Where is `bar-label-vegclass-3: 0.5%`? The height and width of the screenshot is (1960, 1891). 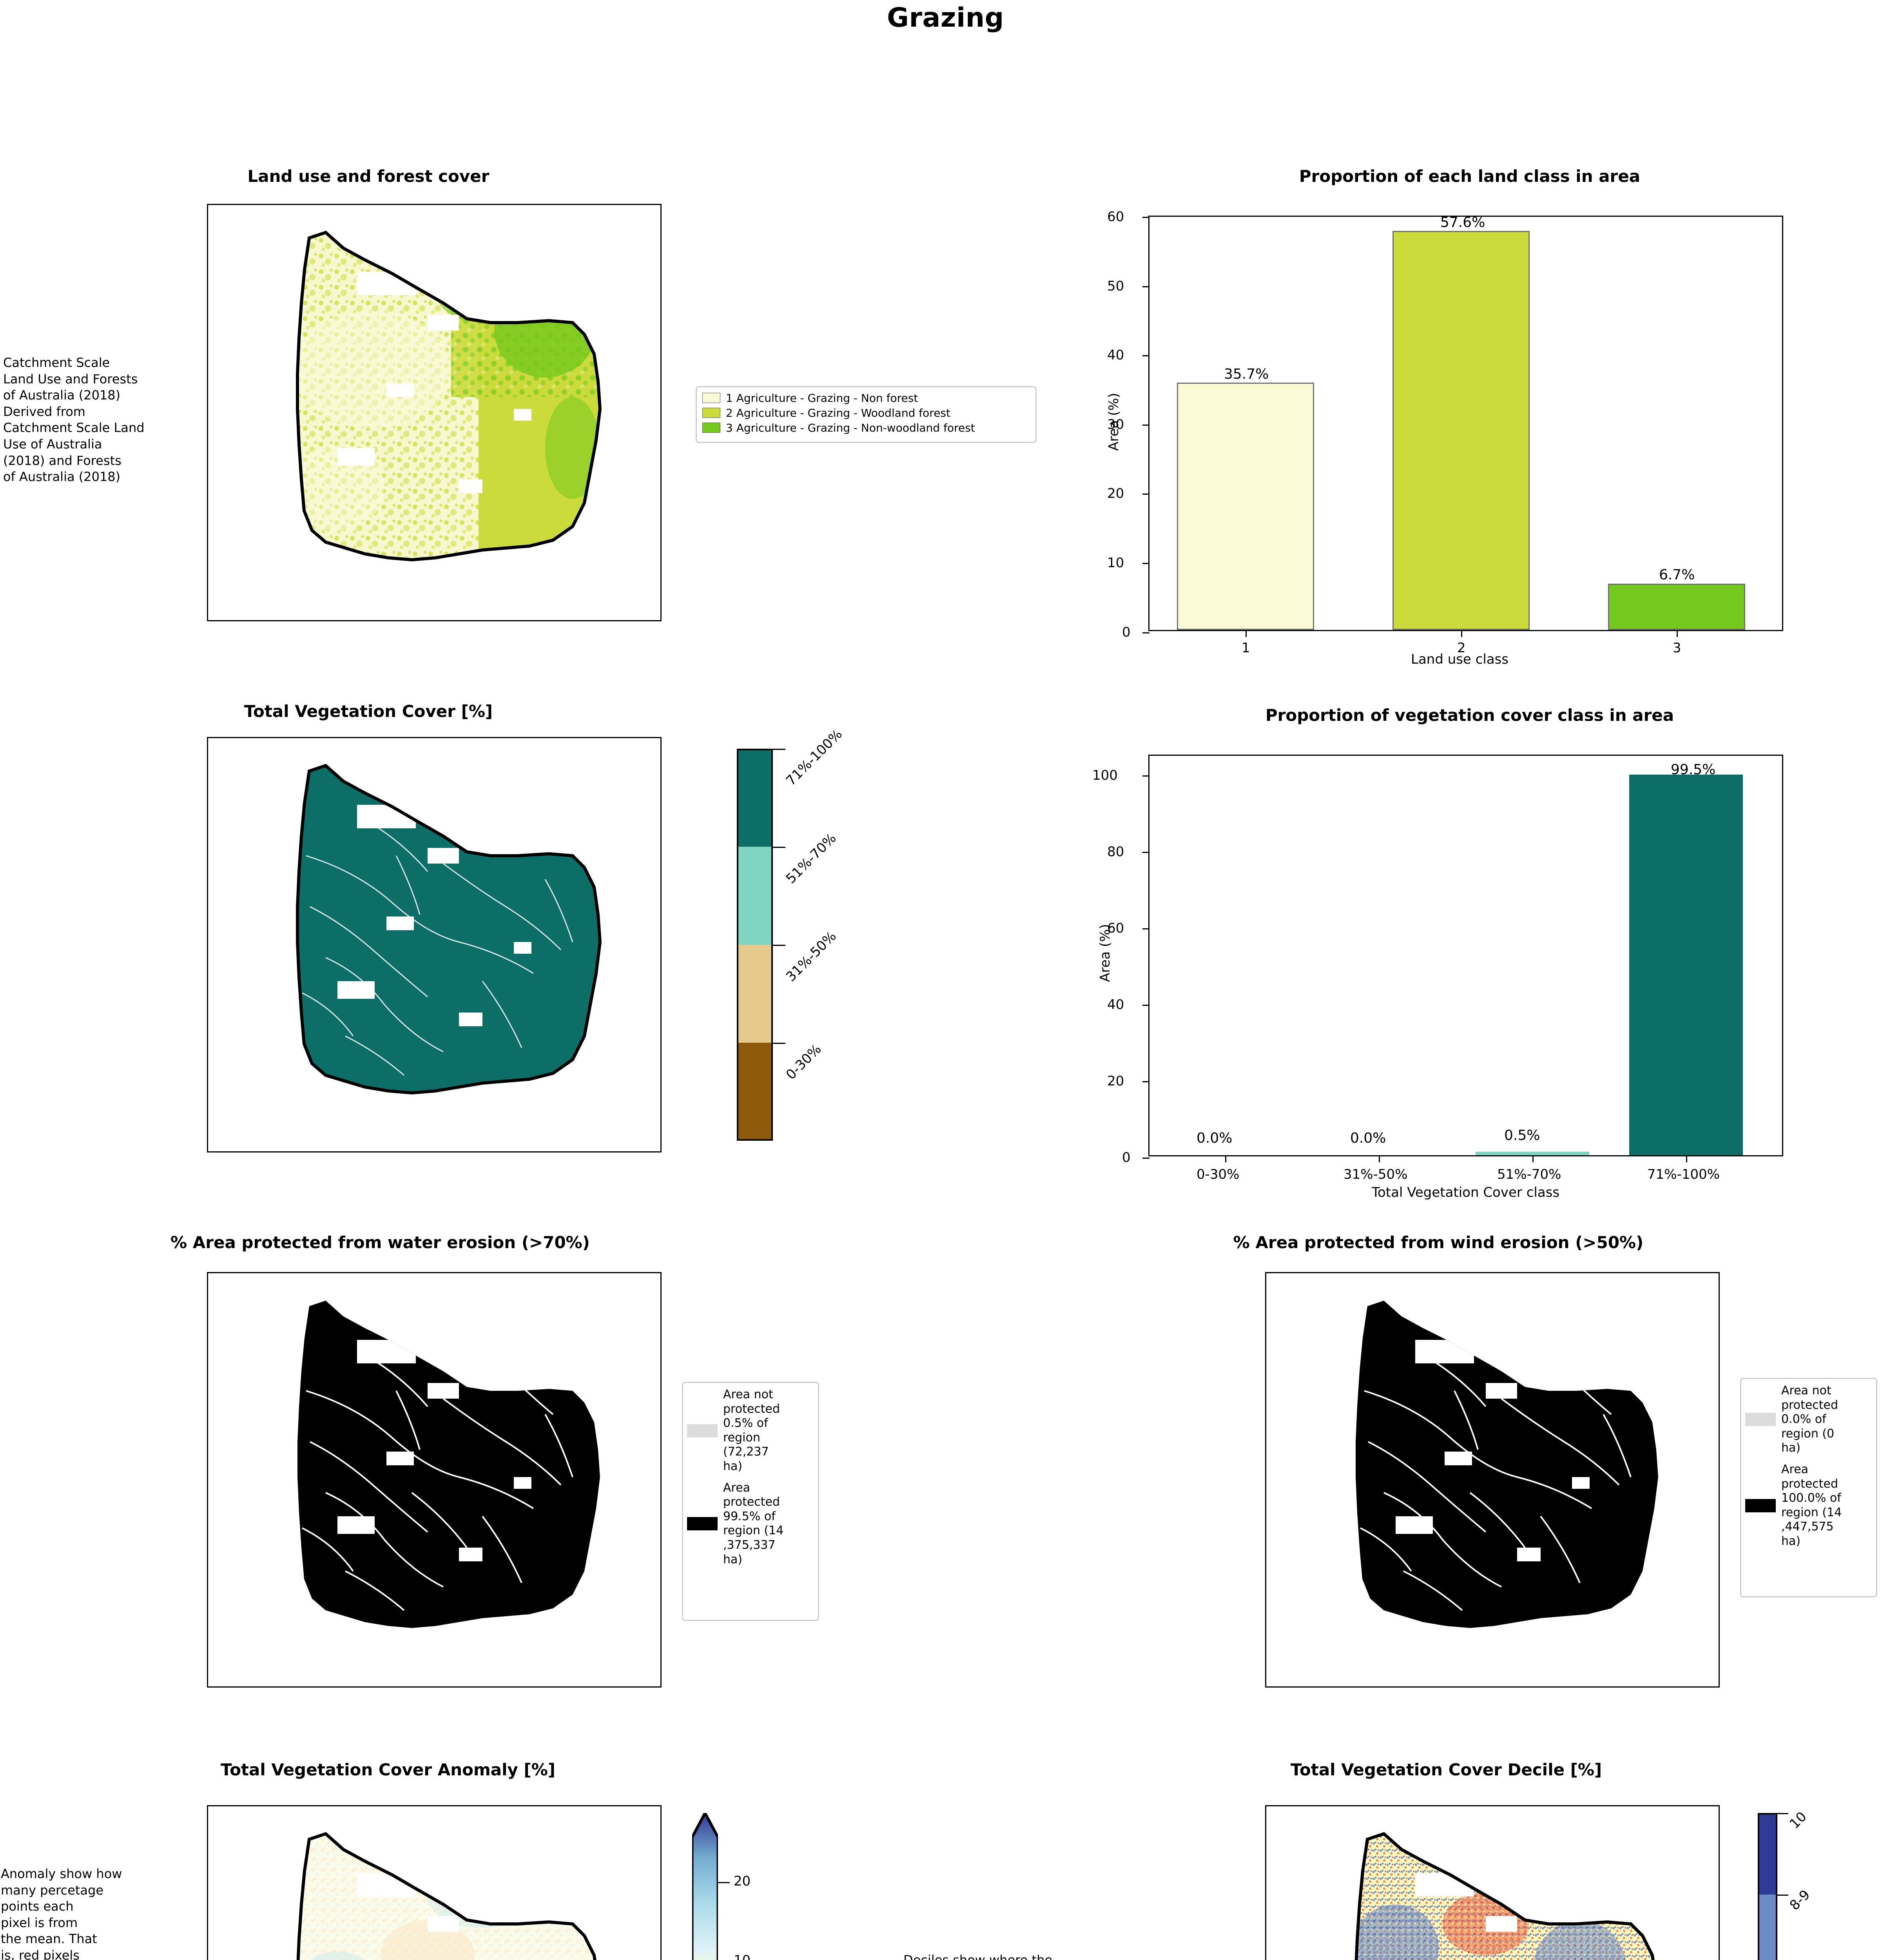 bar-label-vegclass-3: 0.5% is located at coordinates (1522, 1135).